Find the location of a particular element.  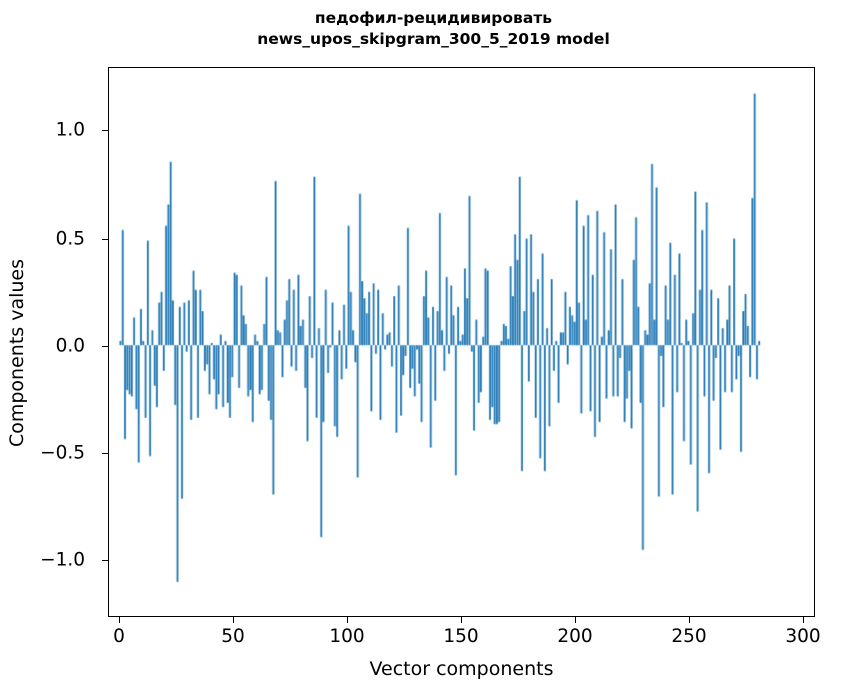

x-tick-label: 50 is located at coordinates (233, 636).